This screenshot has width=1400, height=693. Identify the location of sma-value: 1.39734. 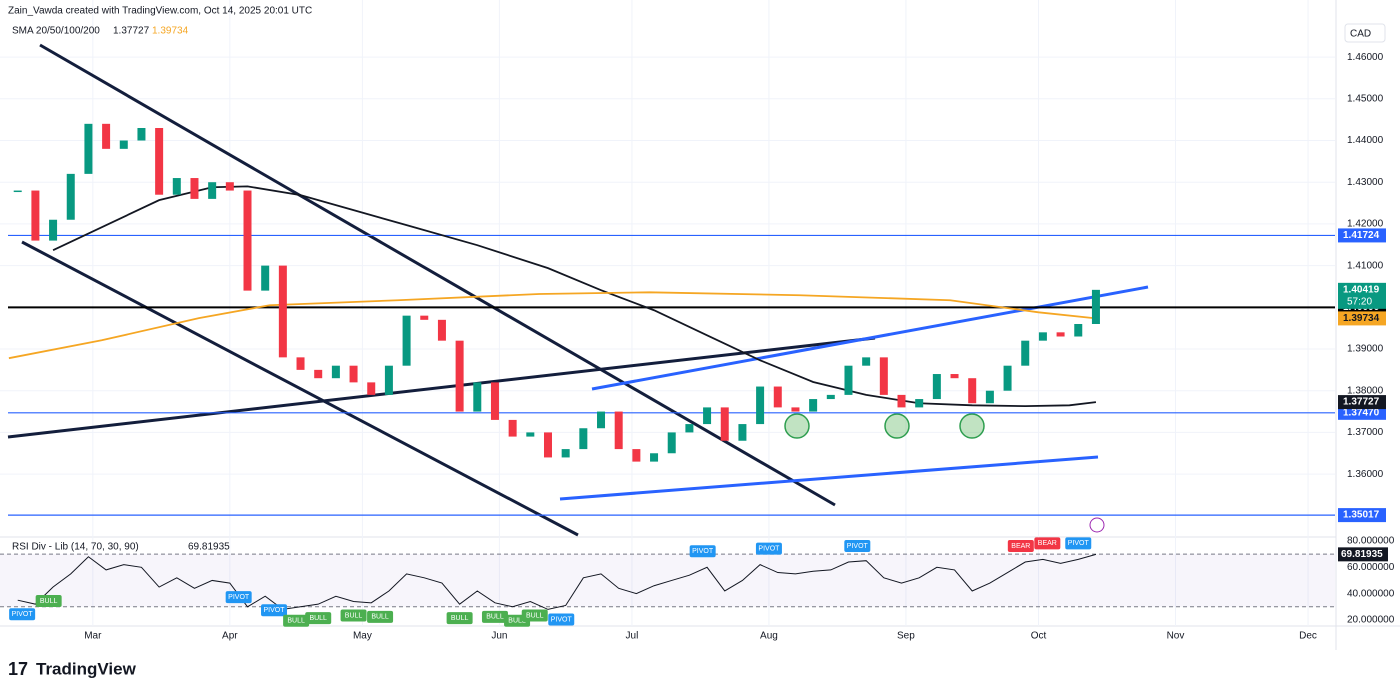
(170, 31).